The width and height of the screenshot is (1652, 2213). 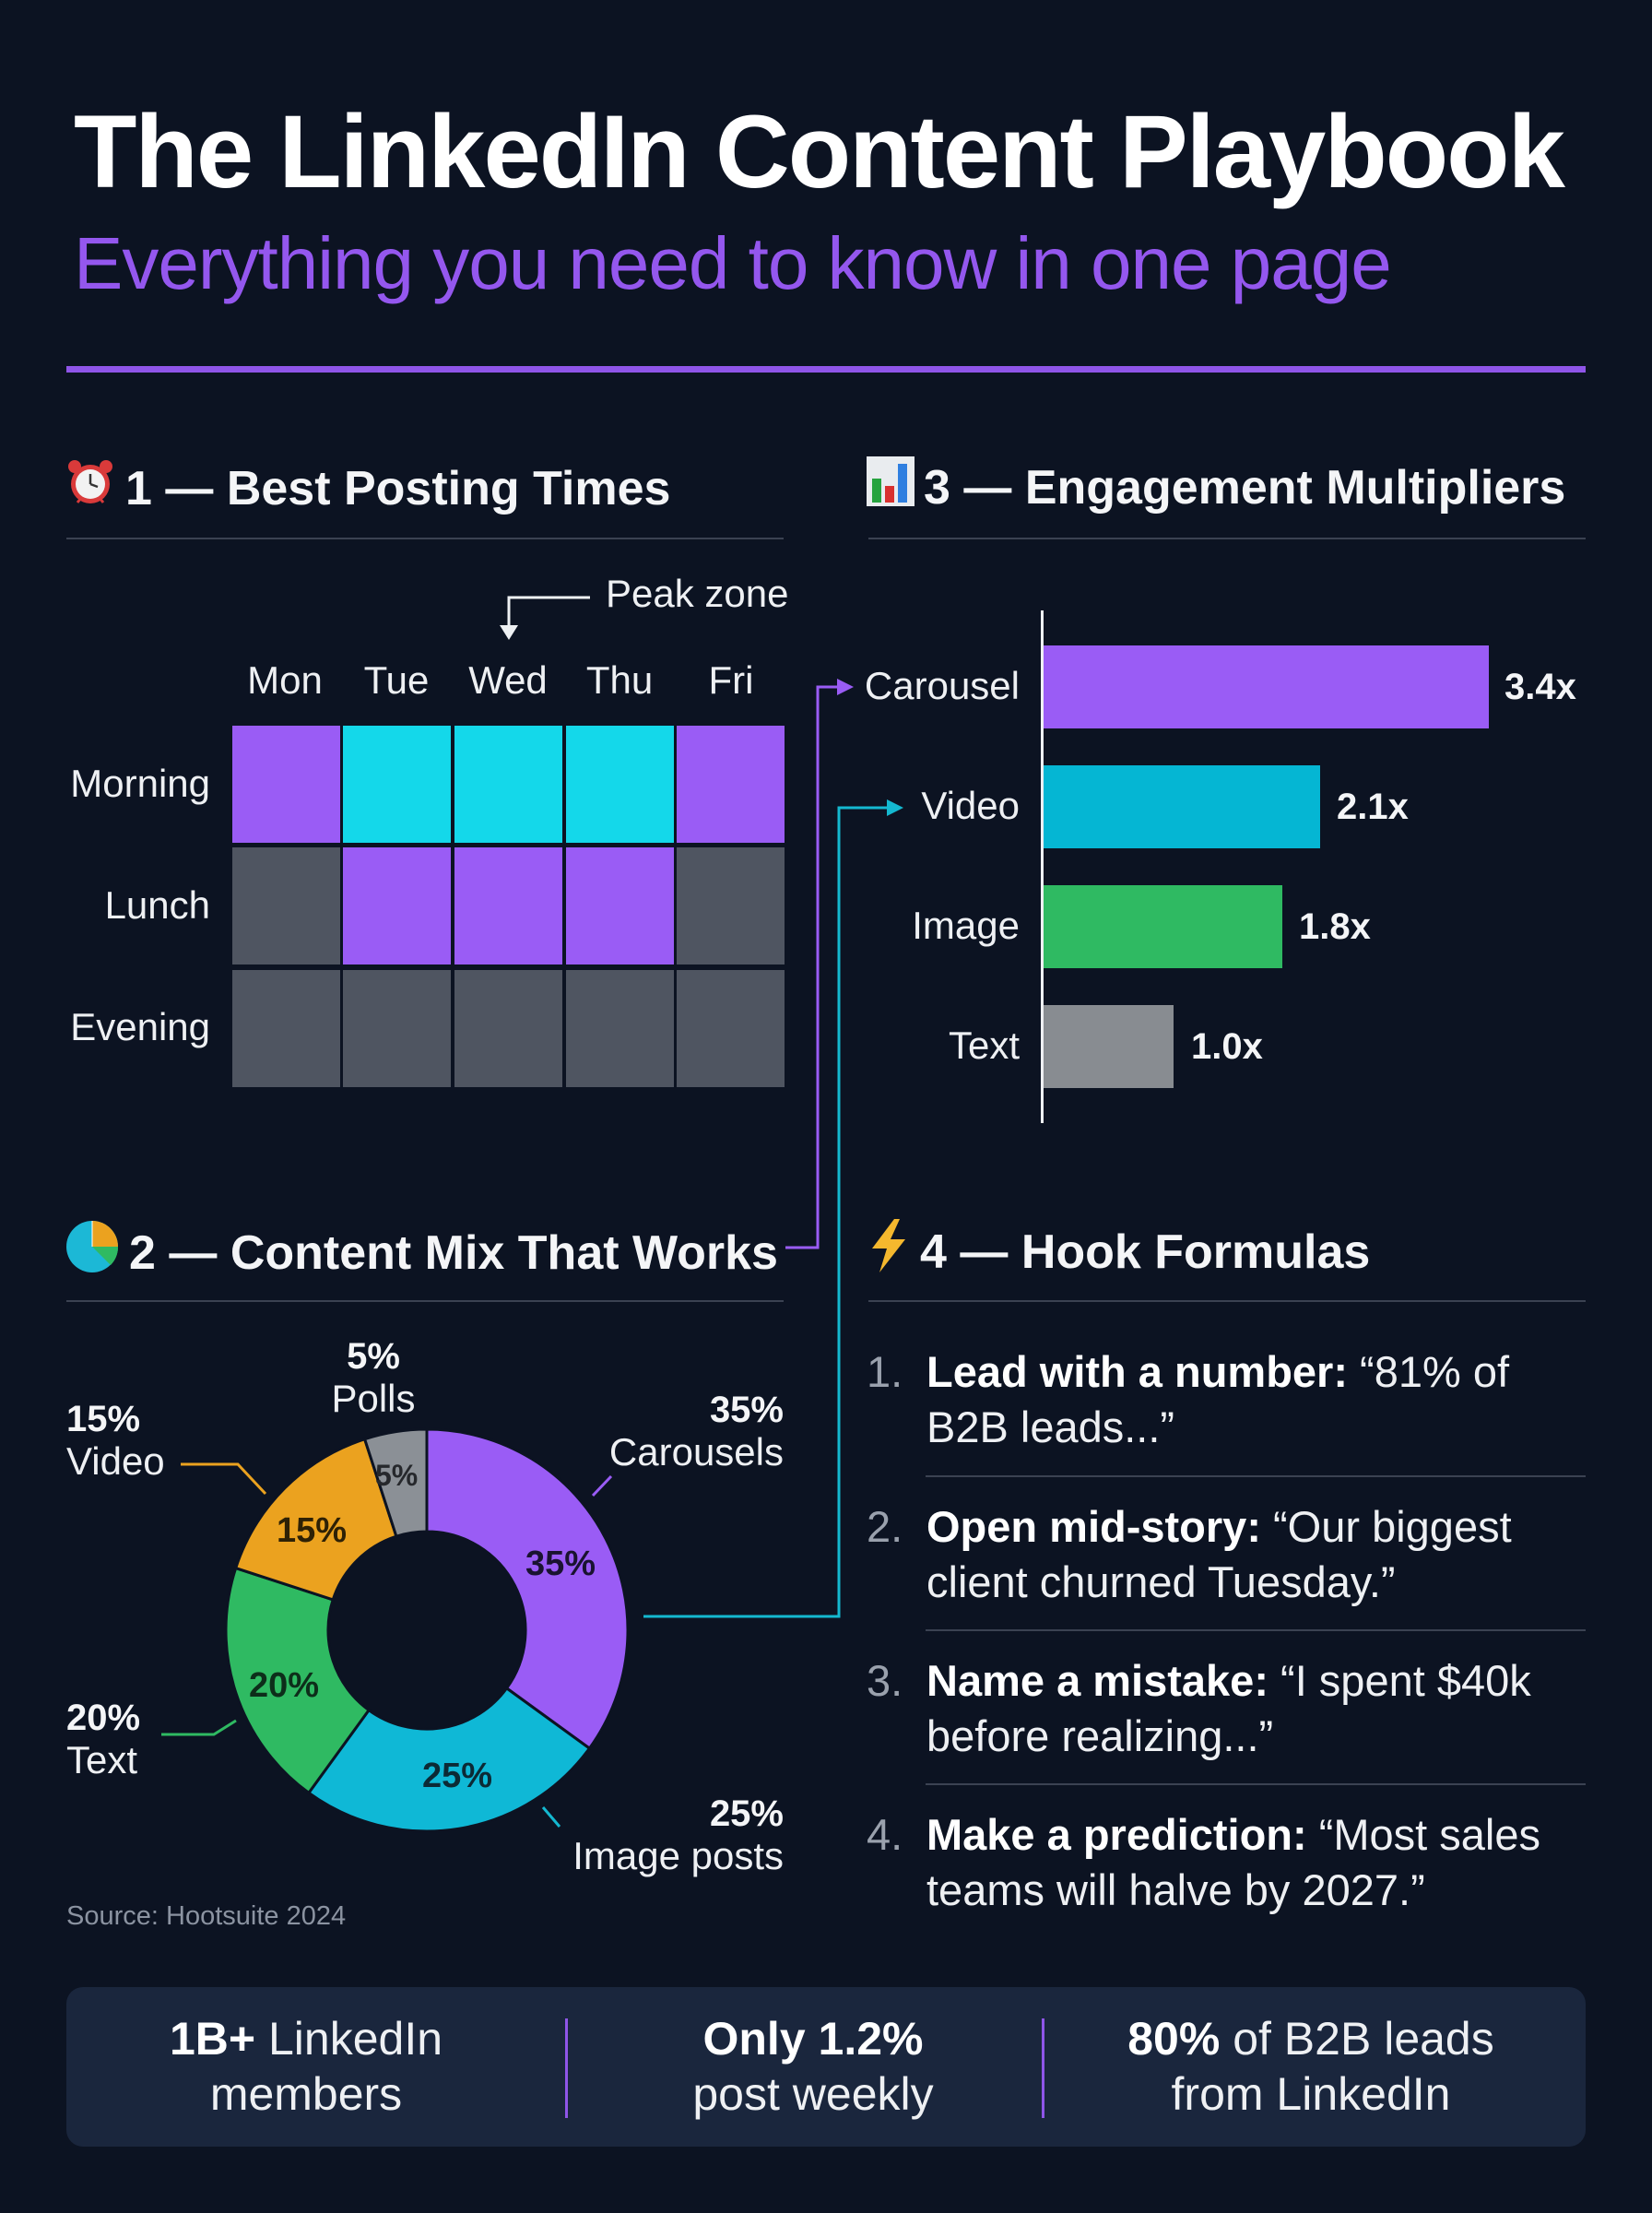 What do you see at coordinates (508, 905) in the screenshot?
I see `heatmap-cell-wed-lunch` at bounding box center [508, 905].